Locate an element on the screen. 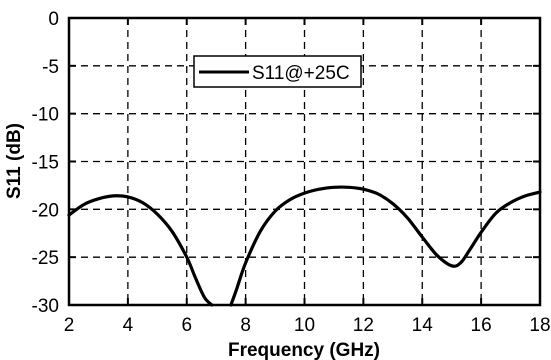 Image resolution: width=551 pixels, height=360 pixels. x-tick-label-2: 2 is located at coordinates (69, 325).